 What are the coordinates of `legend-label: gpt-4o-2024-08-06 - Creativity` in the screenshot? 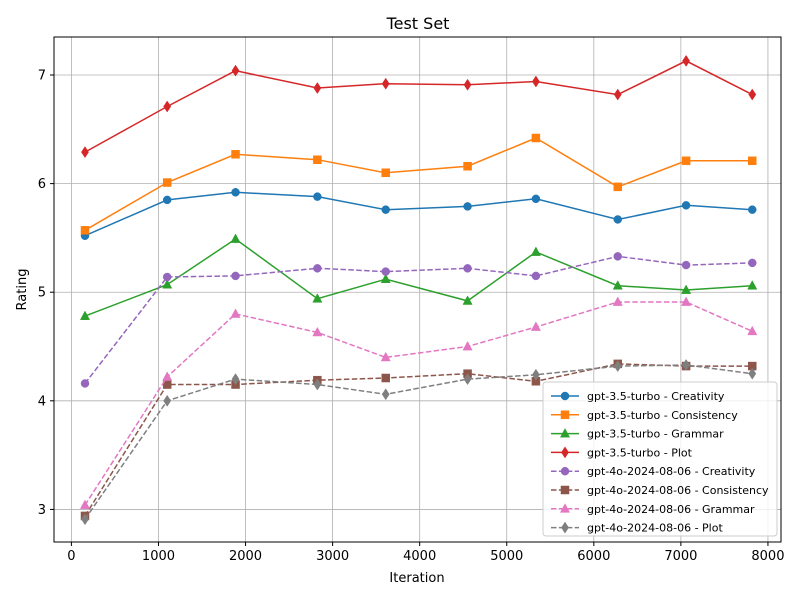 It's located at (671, 471).